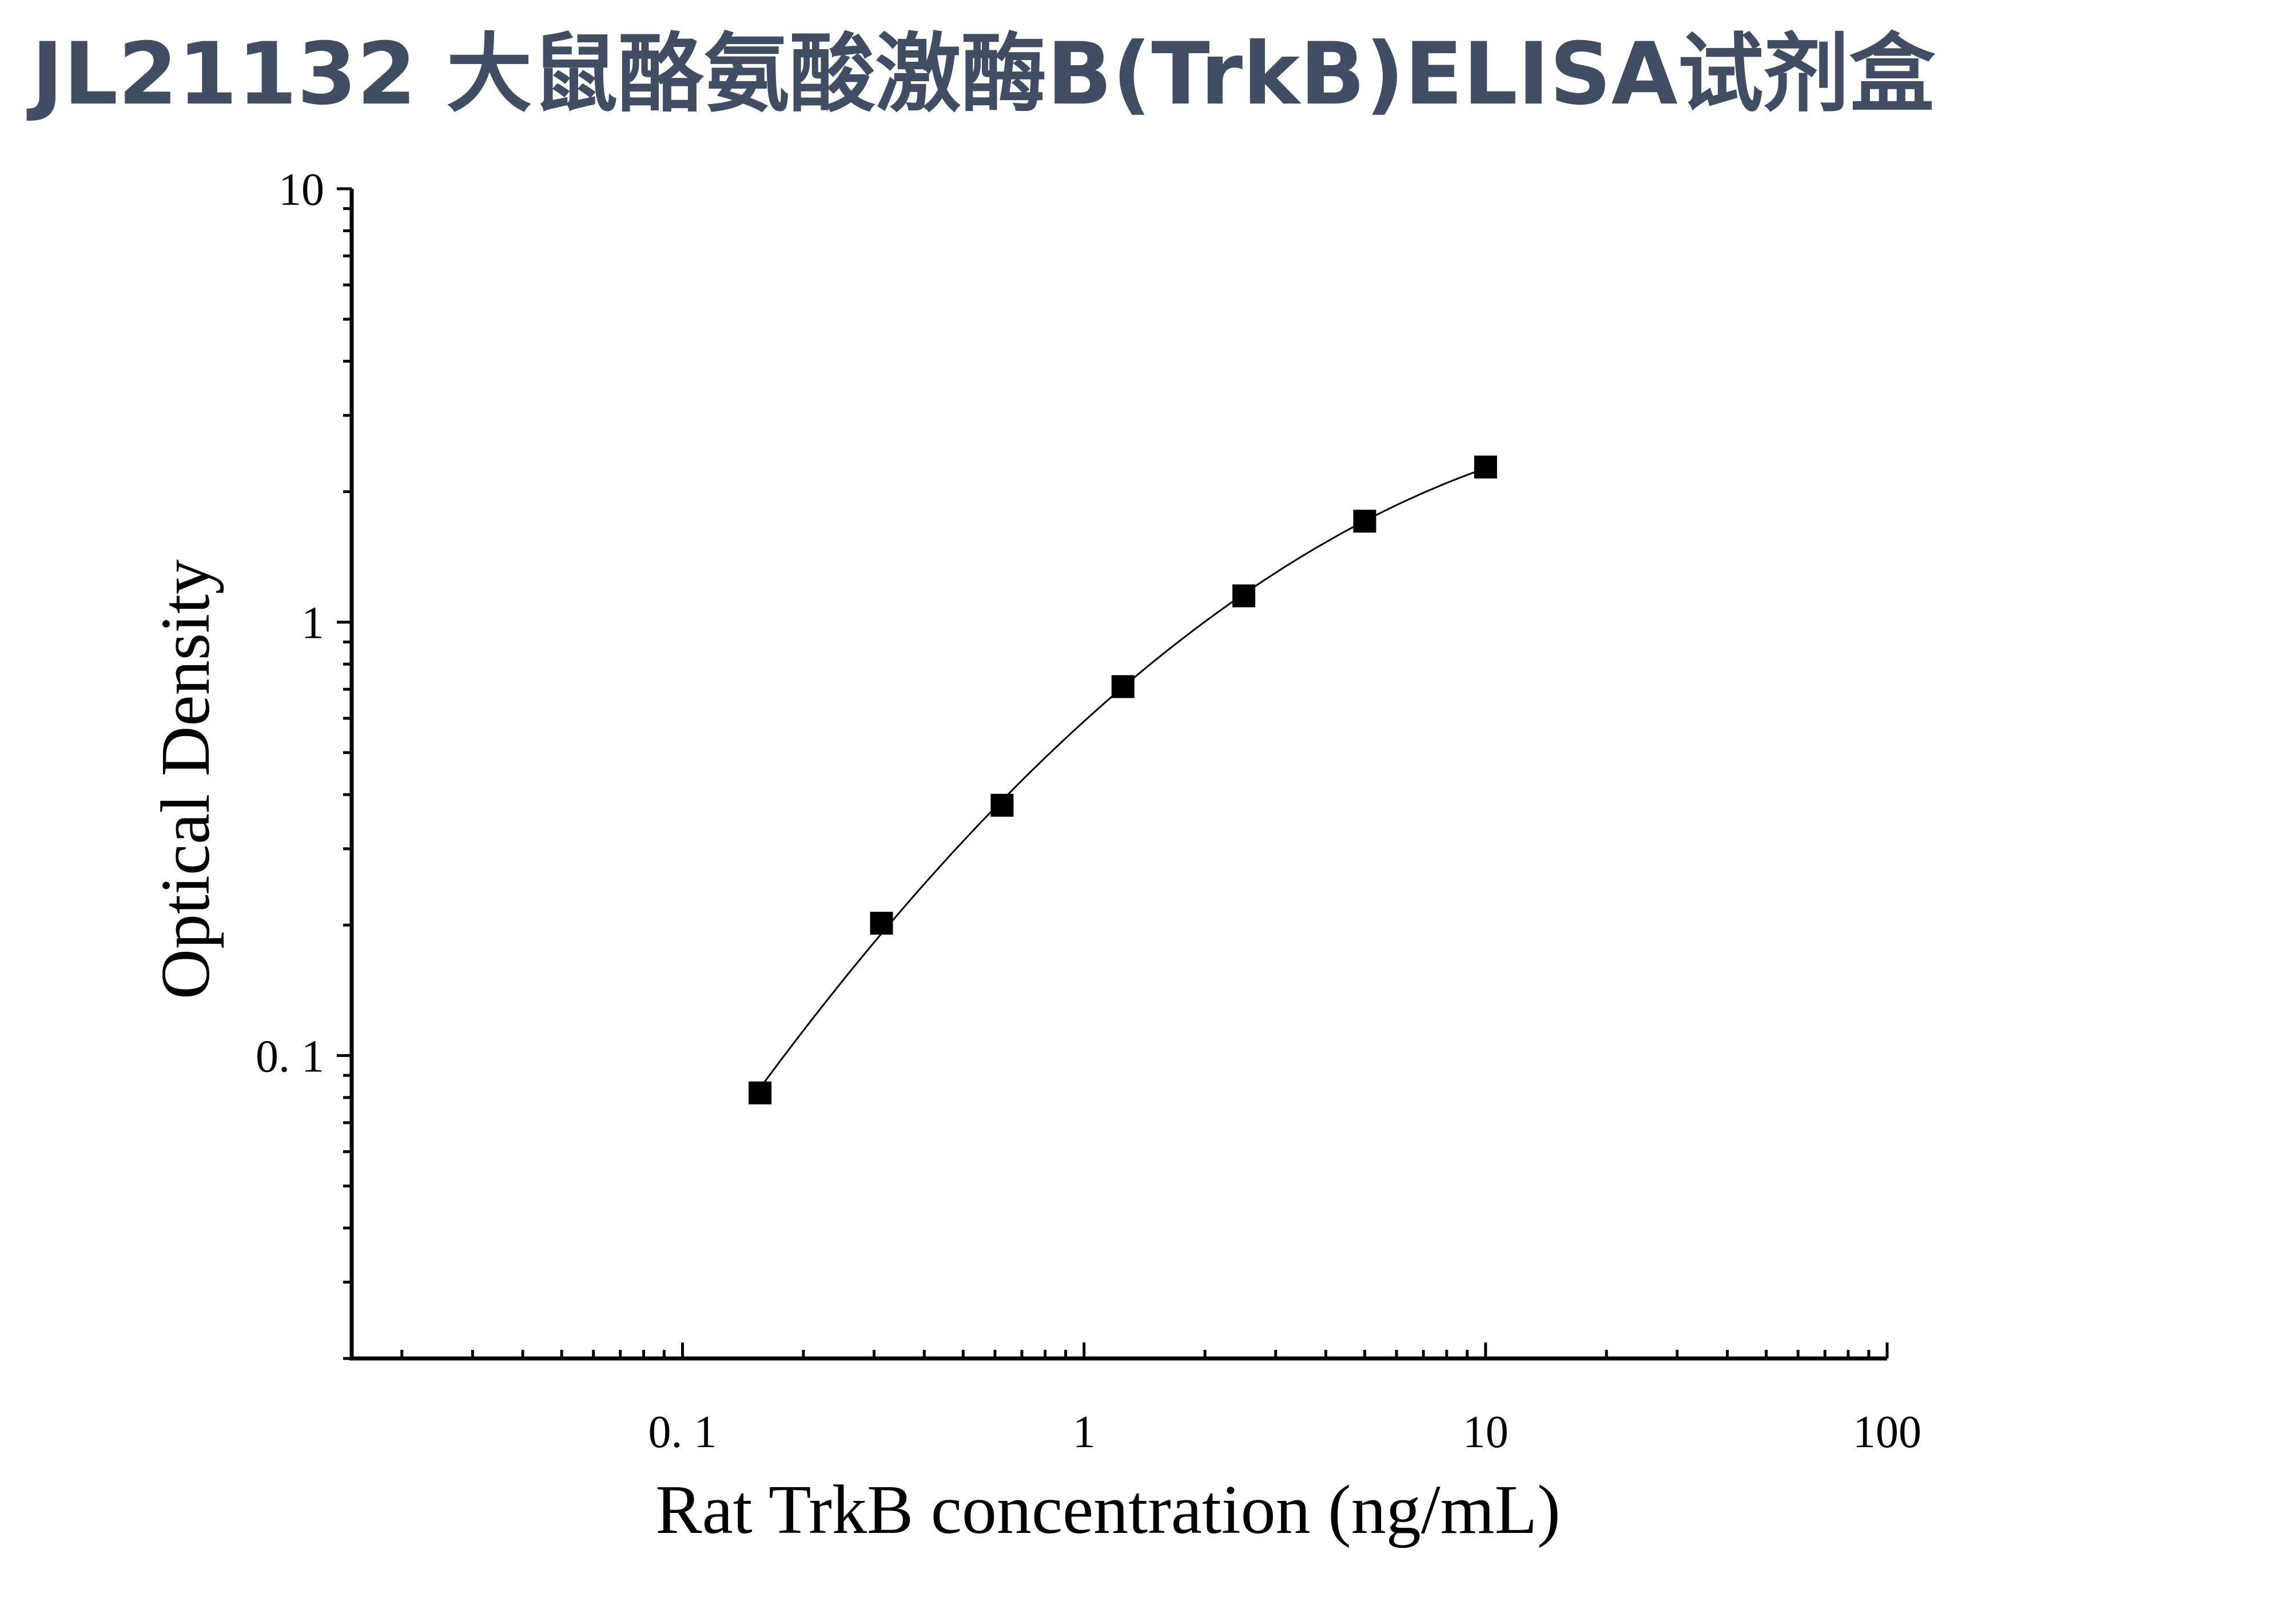  I want to click on fit-curve, so click(1123, 777).